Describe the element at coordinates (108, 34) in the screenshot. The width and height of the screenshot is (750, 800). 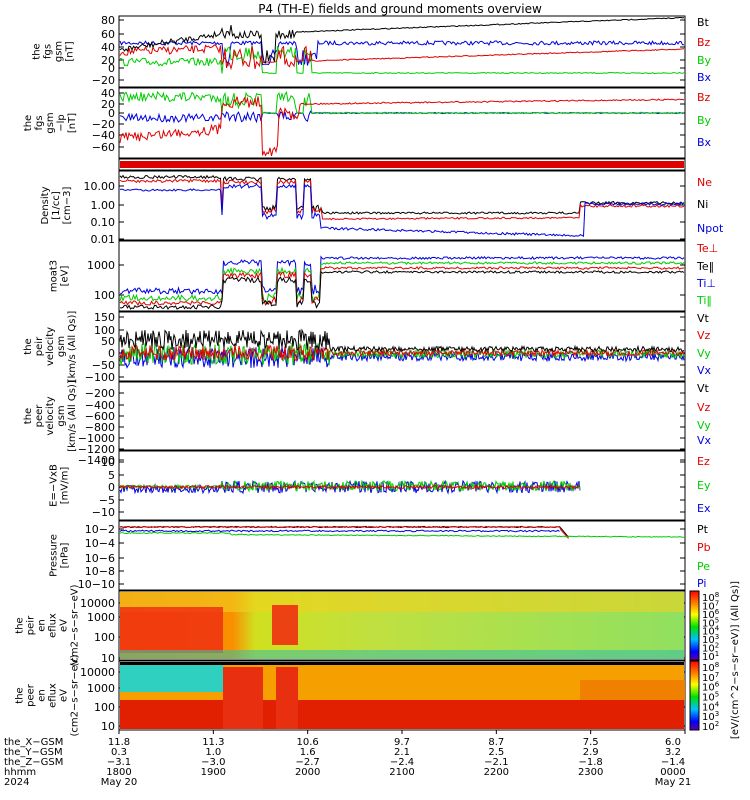
I see `panel-0-ytick: 60` at that location.